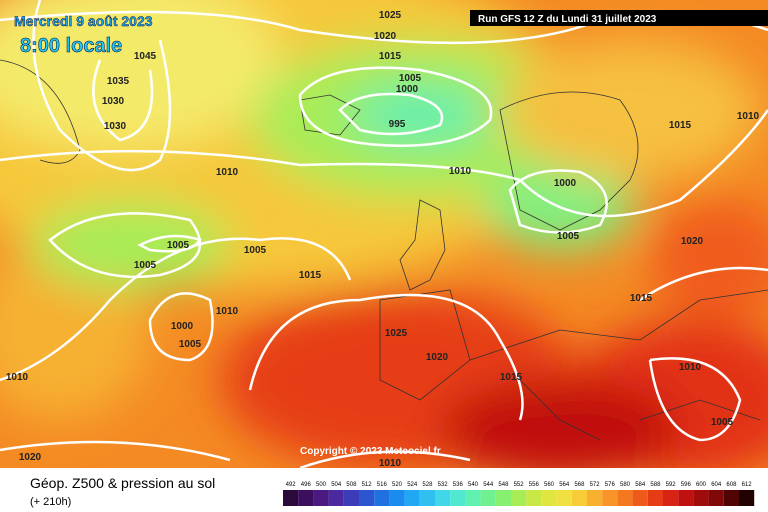 This screenshot has height=512, width=768. I want to click on footer-lead: (+ 210h), so click(50, 502).